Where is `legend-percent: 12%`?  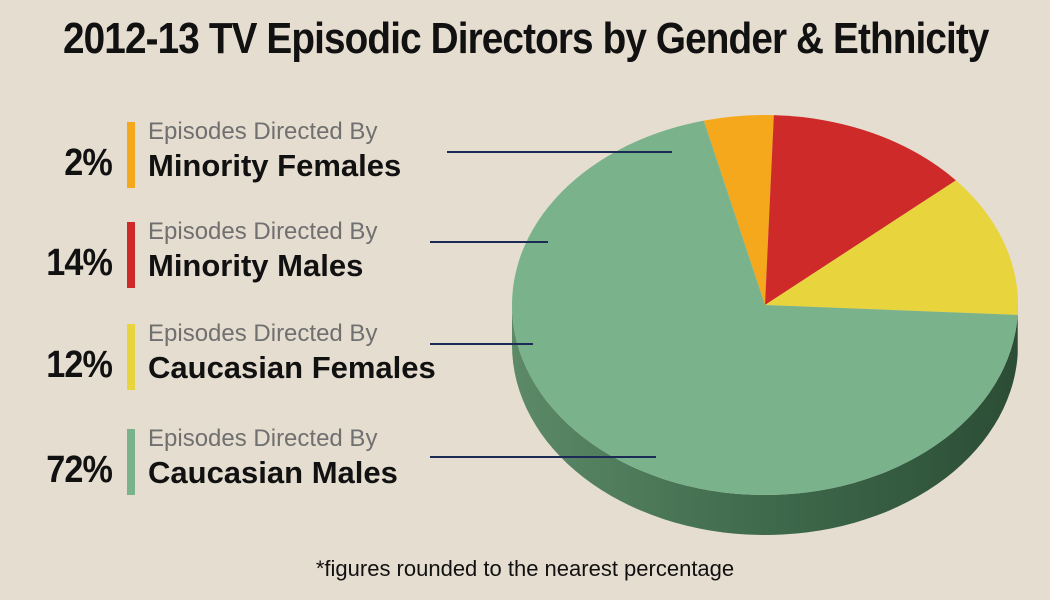 legend-percent: 12% is located at coordinates (79, 365).